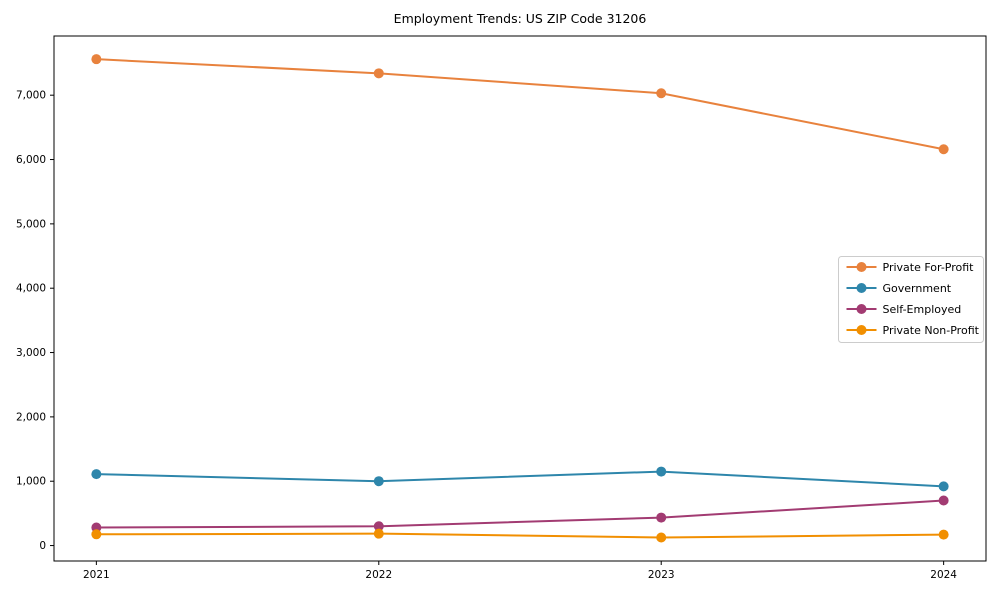 Image resolution: width=1000 pixels, height=600 pixels. Describe the element at coordinates (31, 353) in the screenshot. I see `y-axis-tick-label: 3,000` at that location.